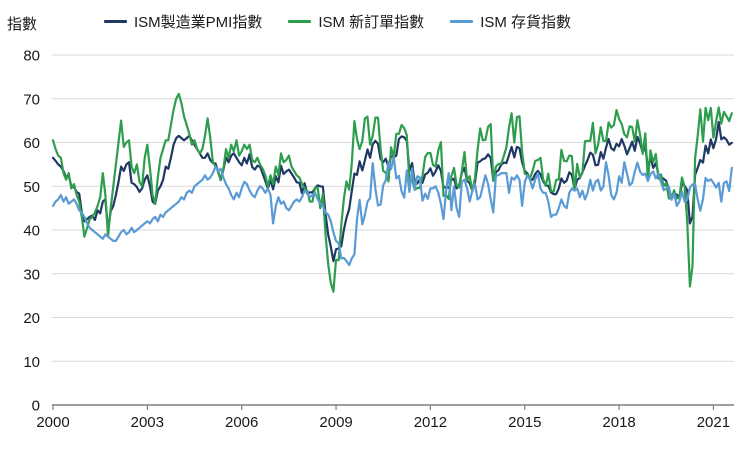 Image resolution: width=749 pixels, height=471 pixels. Describe the element at coordinates (31, 362) in the screenshot. I see `svg-text: 10` at that location.